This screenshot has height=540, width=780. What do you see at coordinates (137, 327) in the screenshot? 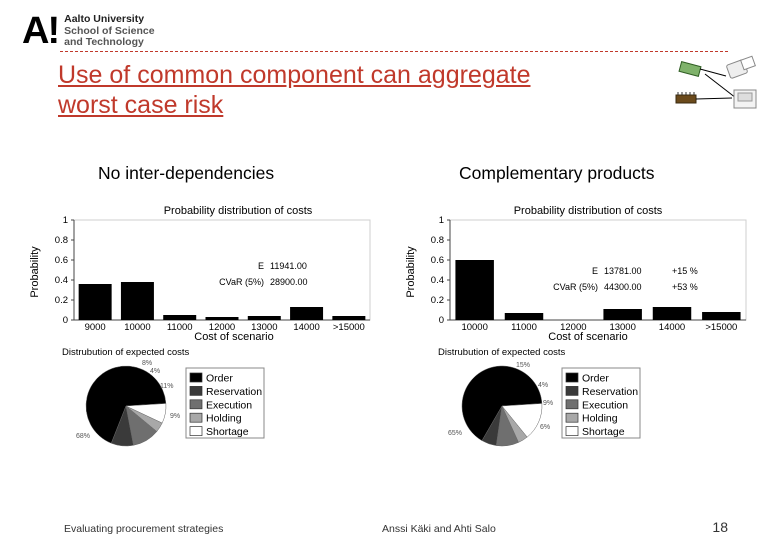
I see `left-x-tick-label: 10000` at bounding box center [137, 327].